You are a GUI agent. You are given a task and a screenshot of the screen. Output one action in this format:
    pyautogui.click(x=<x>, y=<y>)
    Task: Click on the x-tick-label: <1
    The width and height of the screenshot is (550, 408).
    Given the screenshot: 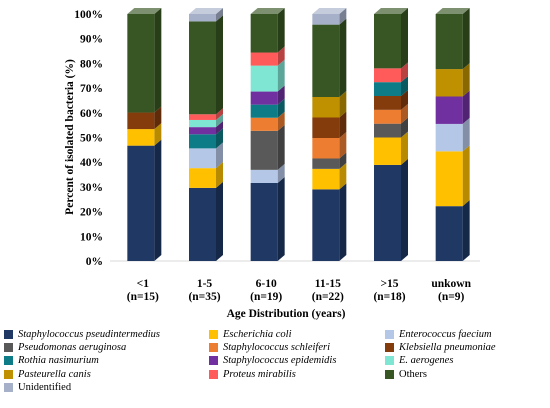 What is the action you would take?
    pyautogui.click(x=143, y=284)
    